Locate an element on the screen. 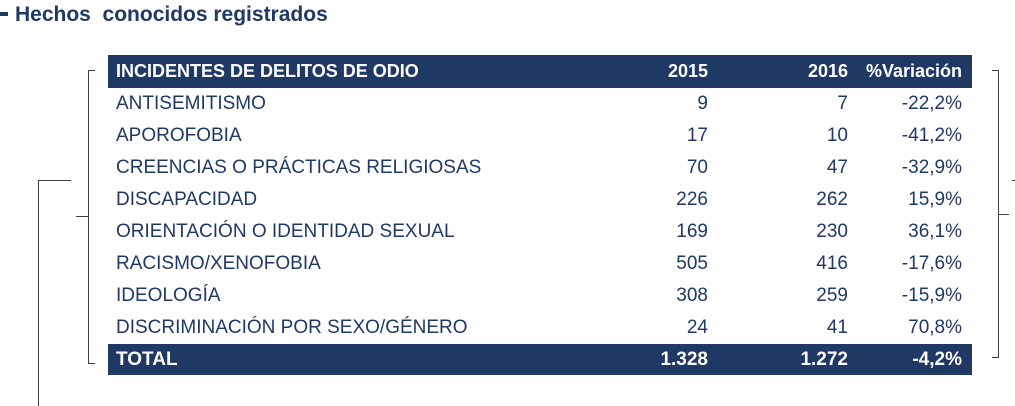 Image resolution: width=1015 pixels, height=406 pixels. total-variation: -4,2% is located at coordinates (915, 359).